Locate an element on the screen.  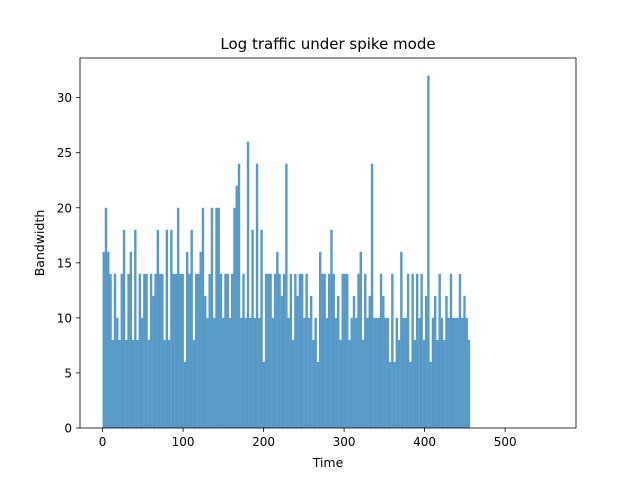
x-tick-label-5: 500 is located at coordinates (505, 442).